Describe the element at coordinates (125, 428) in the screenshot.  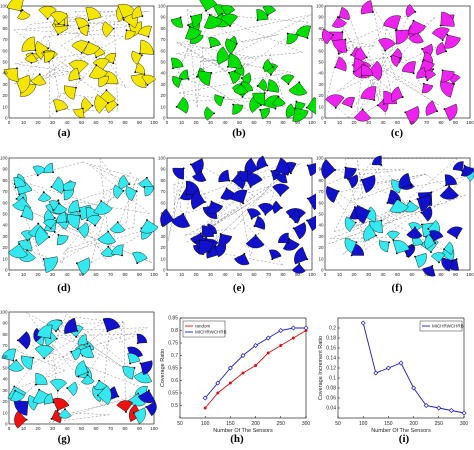
I see `x-tick-label: 80` at that location.